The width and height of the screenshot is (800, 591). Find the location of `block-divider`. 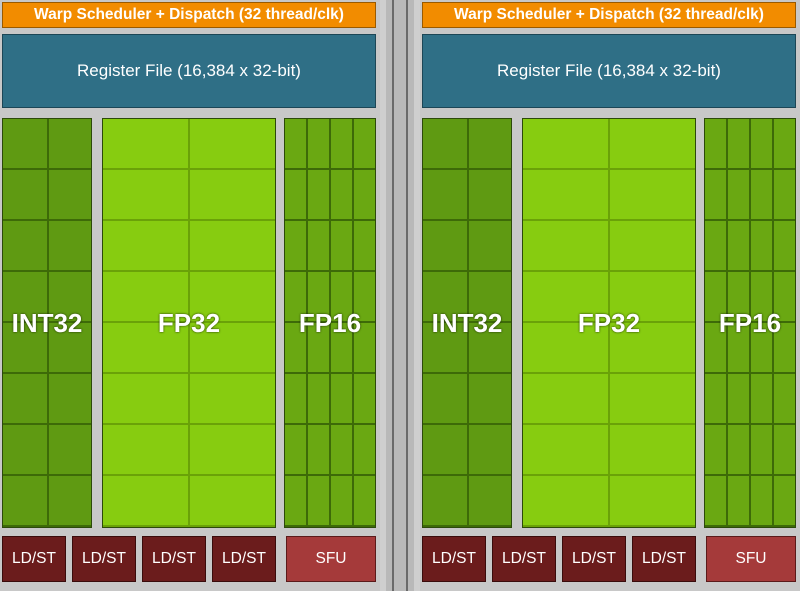

block-divider is located at coordinates (400, 295).